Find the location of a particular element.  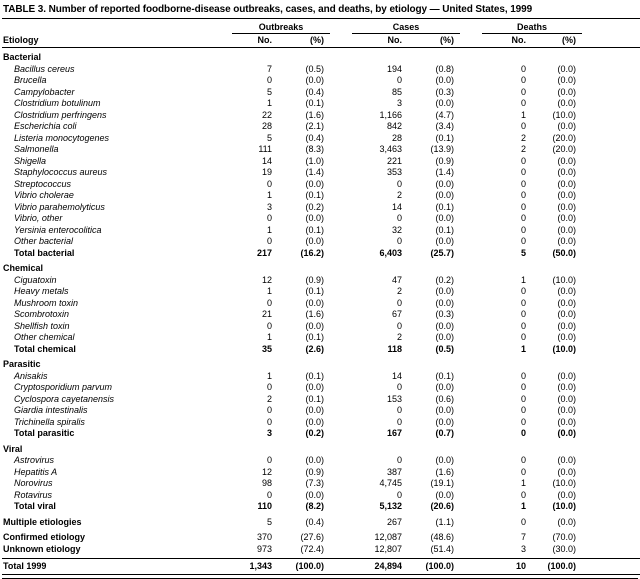

table-row: Other chemical 1 (0.1) 2 (0.0) 0 (0.0) is located at coordinates (321, 338).